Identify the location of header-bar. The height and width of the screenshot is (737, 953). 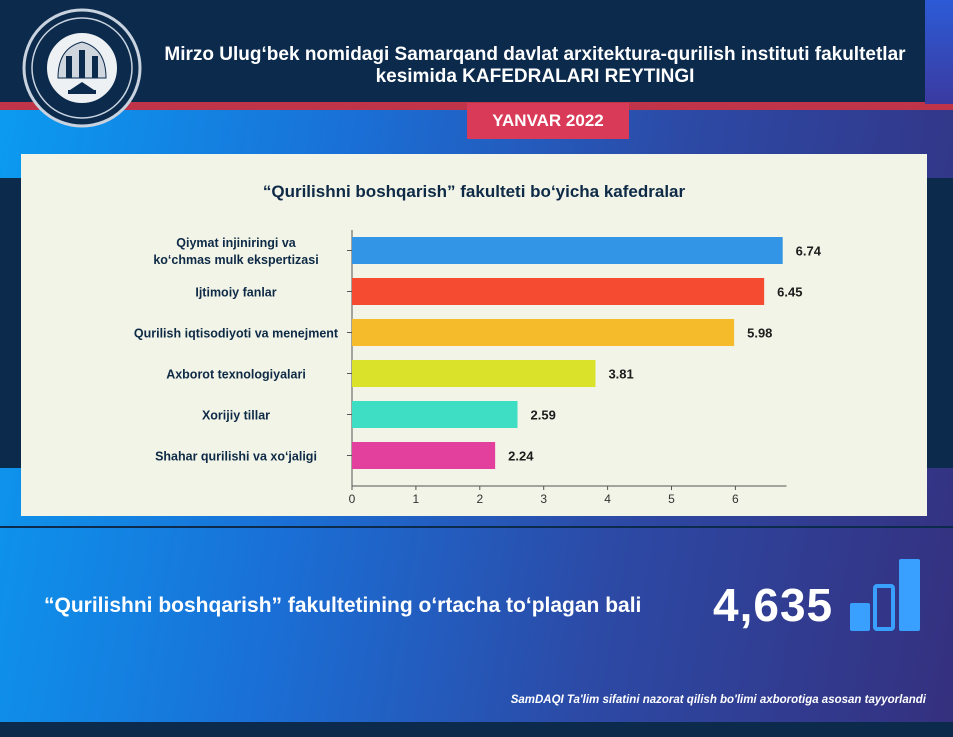
(476, 52).